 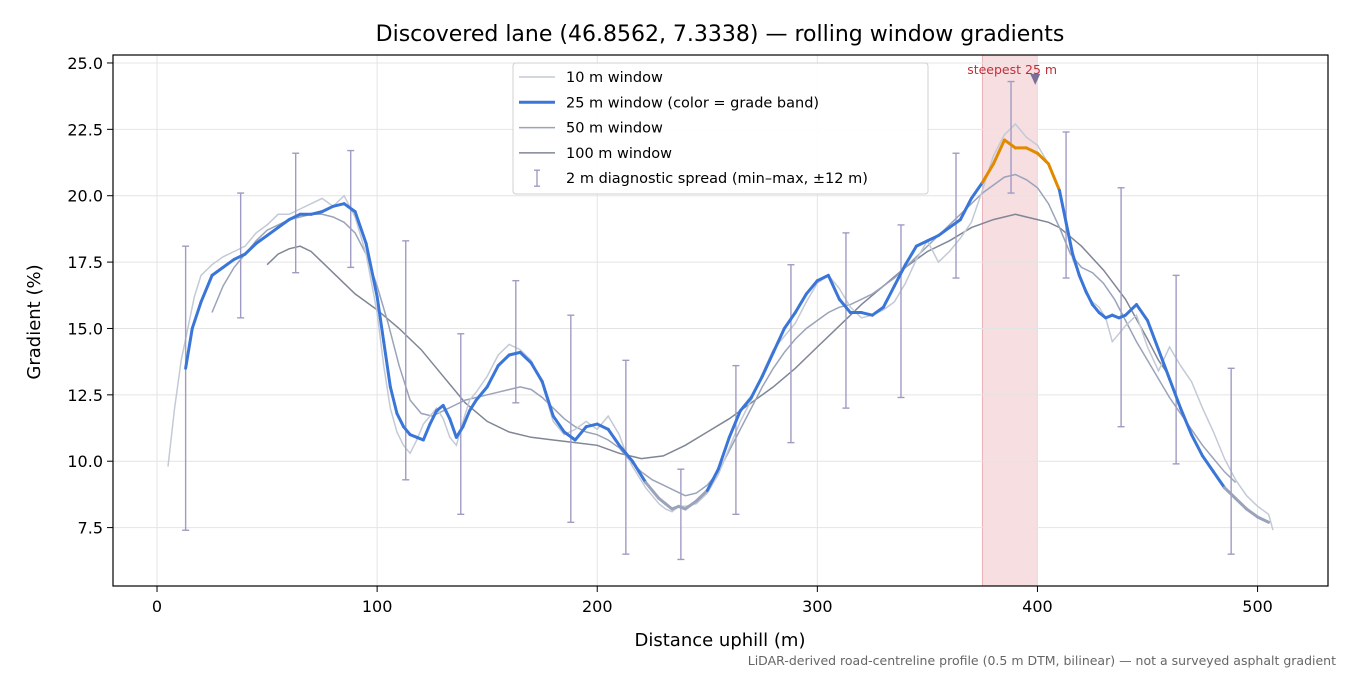 I want to click on x-tick-label: 0, so click(x=157, y=606).